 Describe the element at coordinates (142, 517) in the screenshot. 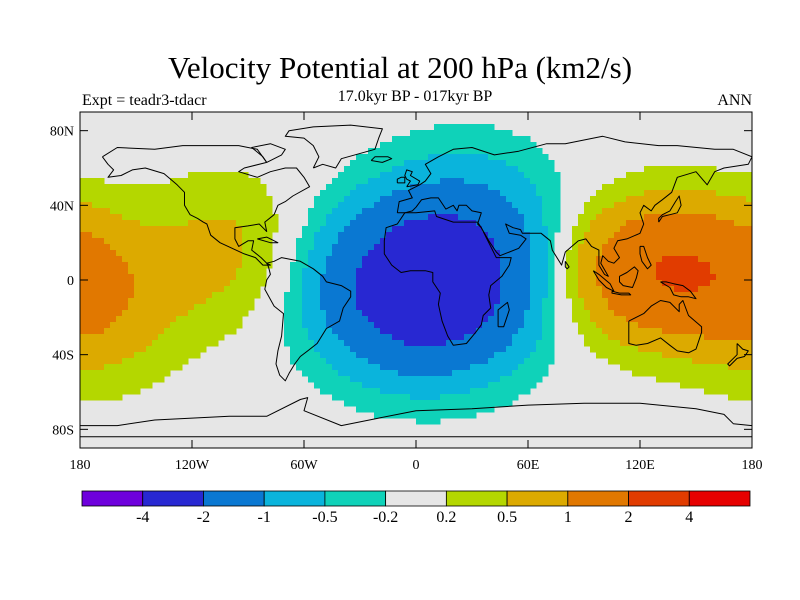

I see `colorbar-label: -4` at that location.